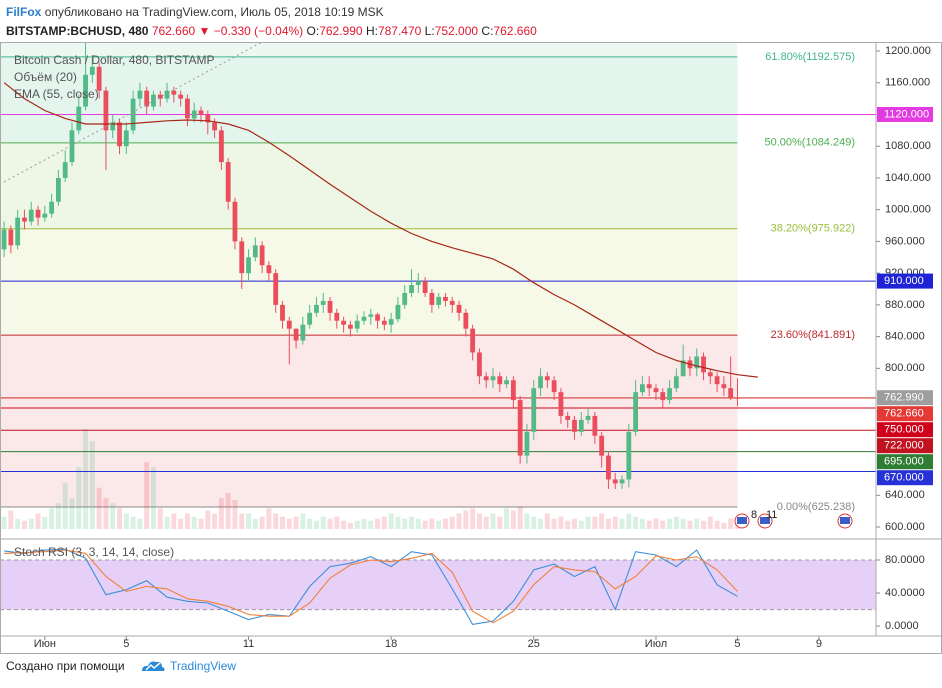  What do you see at coordinates (45, 77) in the screenshot?
I see `volume-legend: Объём (20)` at bounding box center [45, 77].